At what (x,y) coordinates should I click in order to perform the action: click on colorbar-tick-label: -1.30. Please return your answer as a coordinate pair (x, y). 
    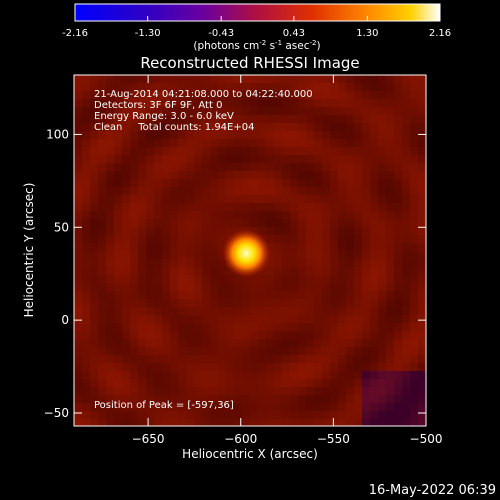
    Looking at the image, I should click on (148, 33).